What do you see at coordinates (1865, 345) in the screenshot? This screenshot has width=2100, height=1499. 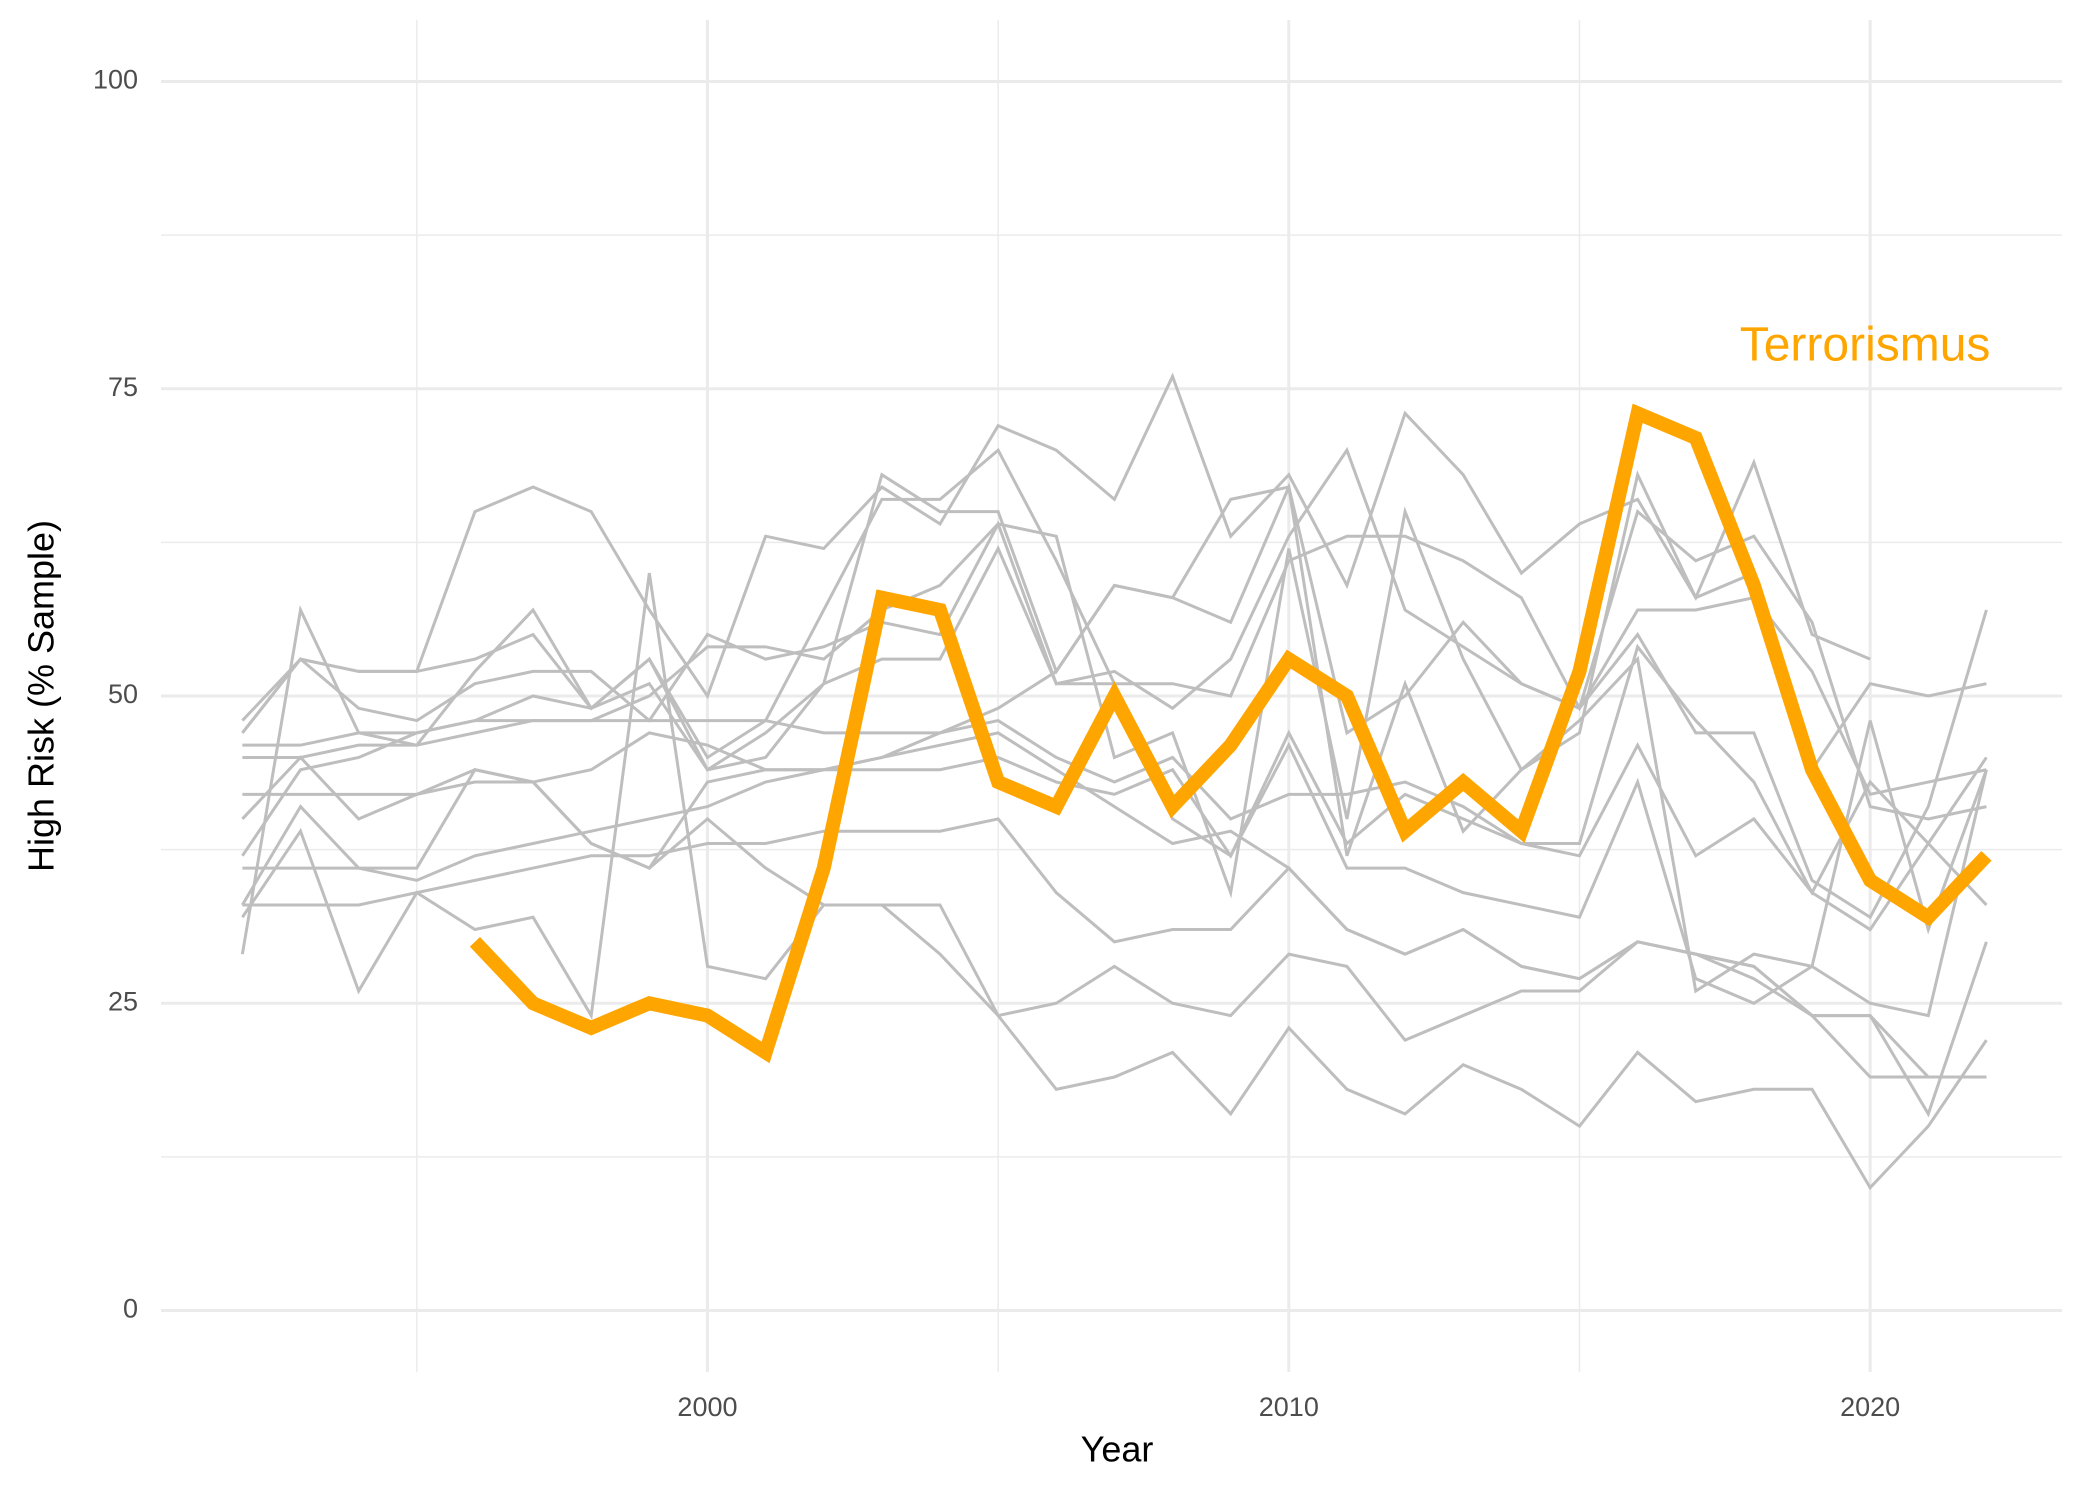 I see `series-label: Terrorismus` at bounding box center [1865, 345].